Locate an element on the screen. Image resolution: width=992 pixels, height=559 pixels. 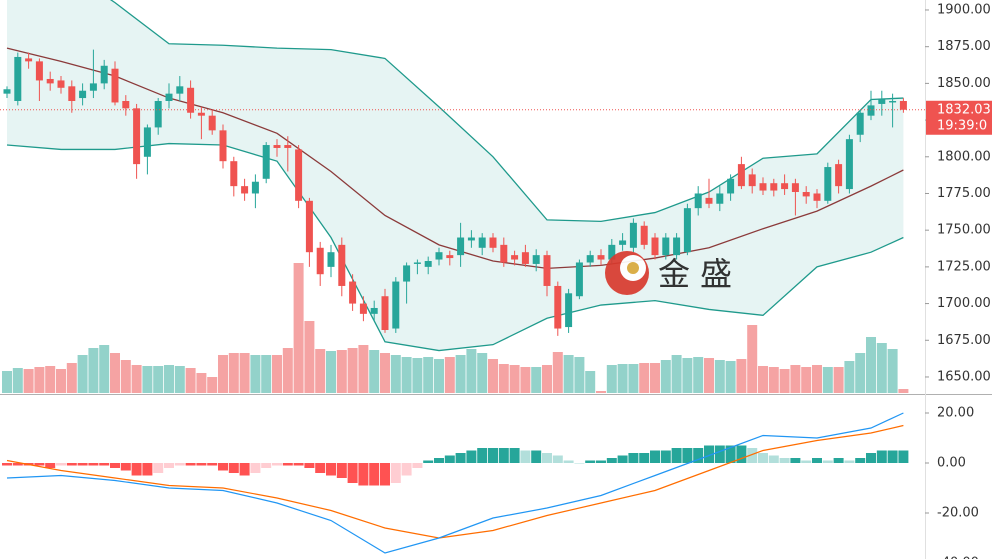
y-tick-label: 1875.00 is located at coordinates (964, 46).